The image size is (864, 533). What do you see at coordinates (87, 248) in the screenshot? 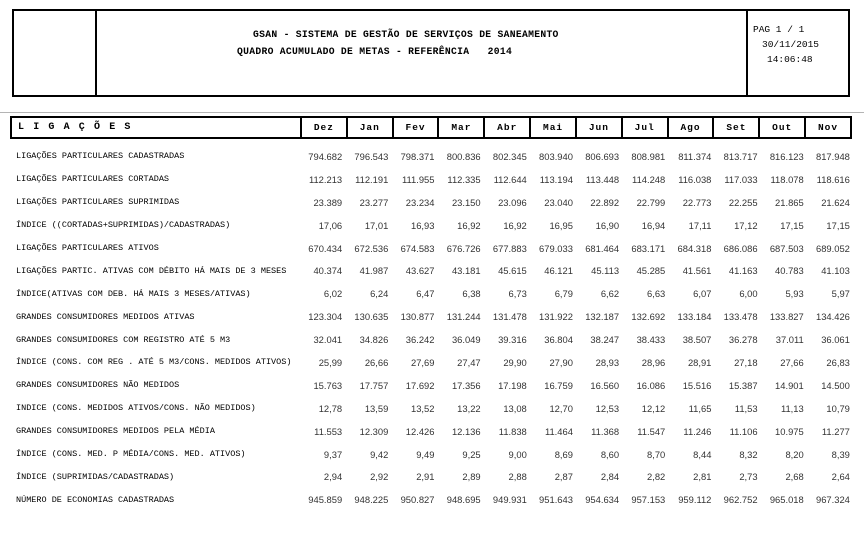
I see `row-label: LIGAÇÕES PARTICULARES ATIVOS` at bounding box center [87, 248].